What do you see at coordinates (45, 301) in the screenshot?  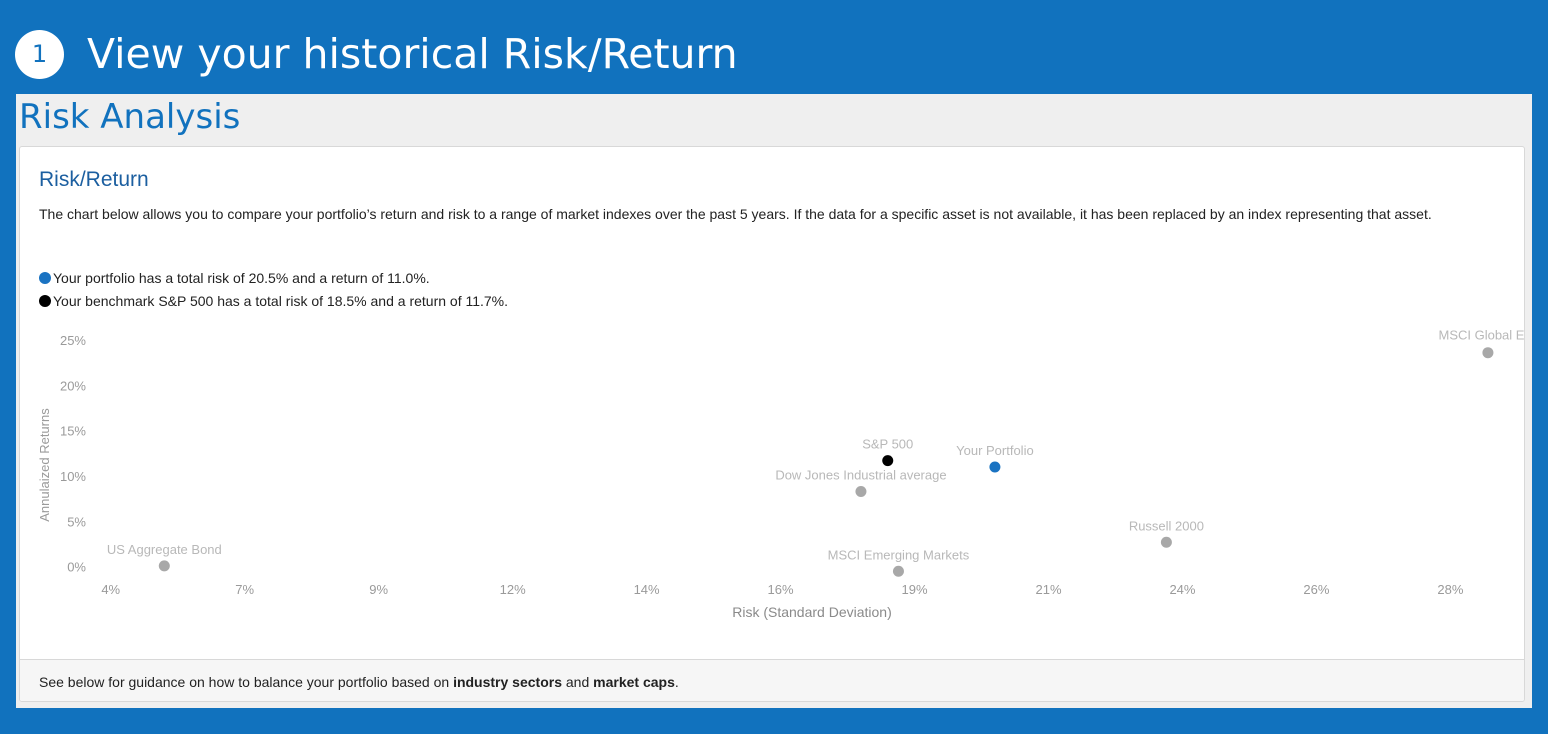 I see `benchmark-dot-icon` at bounding box center [45, 301].